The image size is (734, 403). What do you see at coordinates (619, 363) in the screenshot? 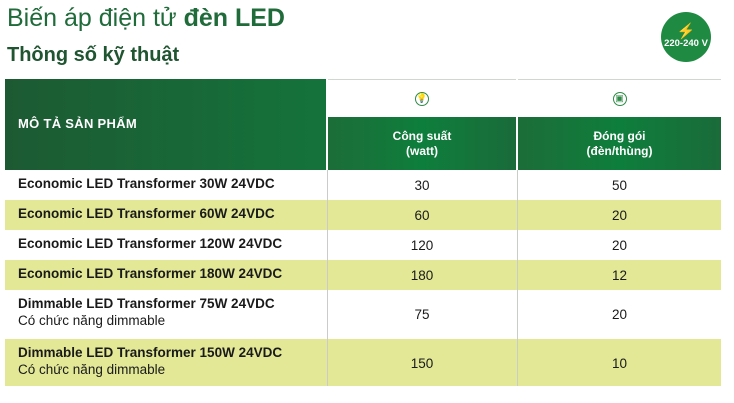
I see `pack-value: 10` at bounding box center [619, 363].